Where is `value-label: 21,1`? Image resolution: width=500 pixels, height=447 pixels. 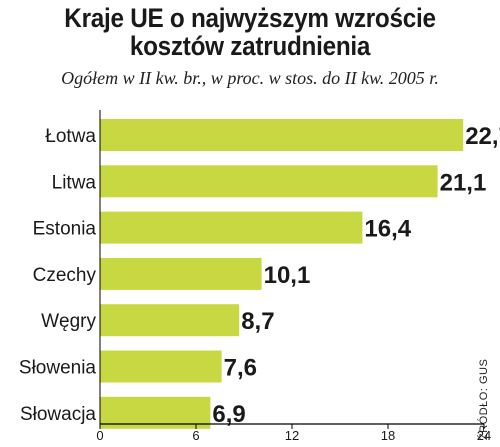 value-label: 21,1 is located at coordinates (463, 182).